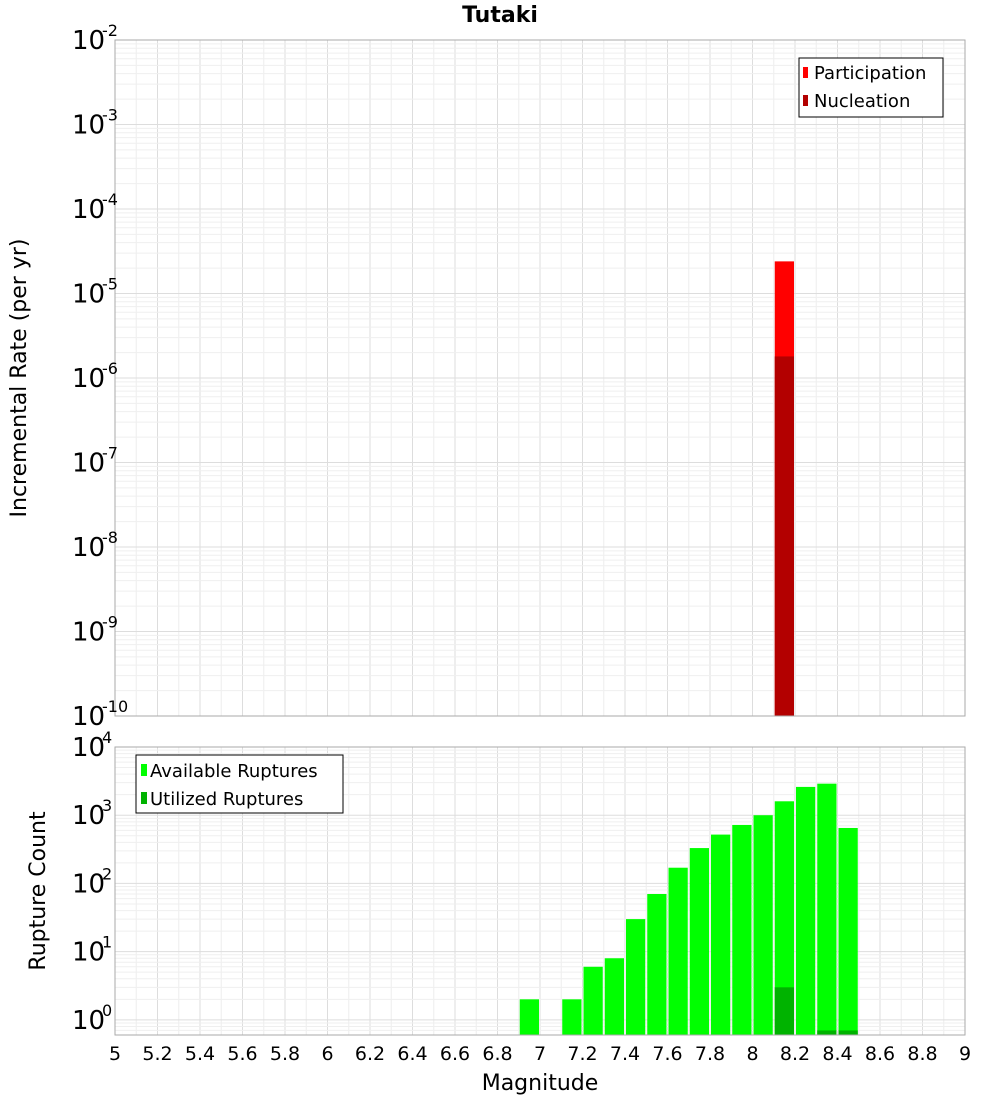 The height and width of the screenshot is (1100, 1000). What do you see at coordinates (837, 1054) in the screenshot?
I see `x-tick-label: 8.4` at bounding box center [837, 1054].